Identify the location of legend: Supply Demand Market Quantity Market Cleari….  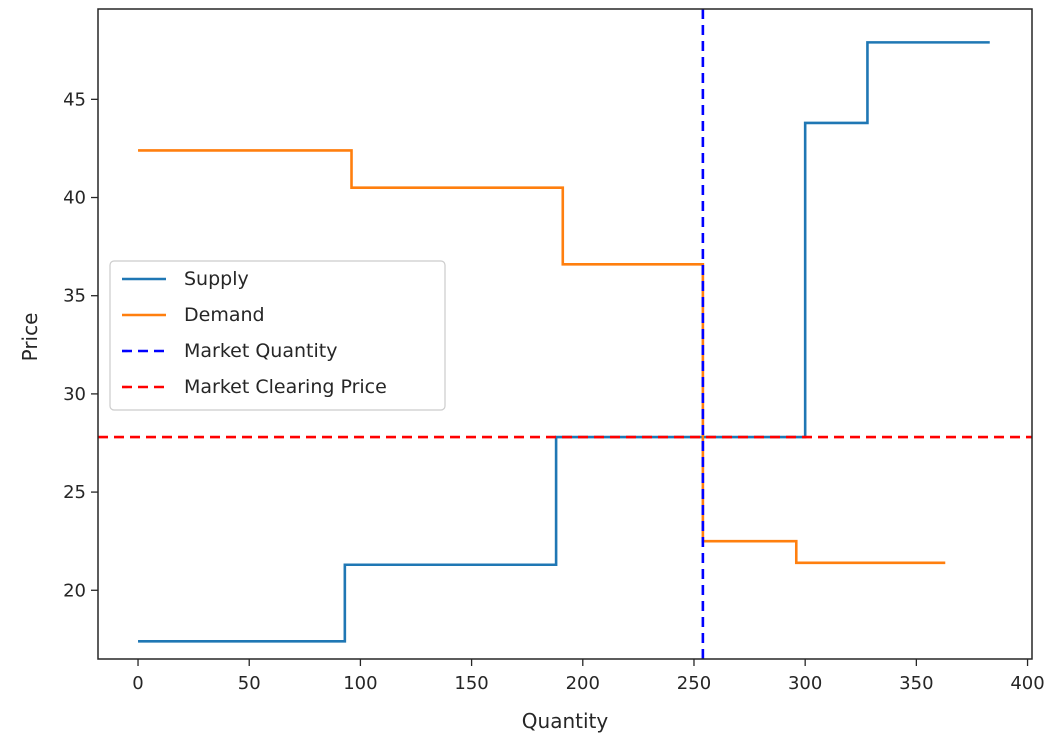
(277, 335).